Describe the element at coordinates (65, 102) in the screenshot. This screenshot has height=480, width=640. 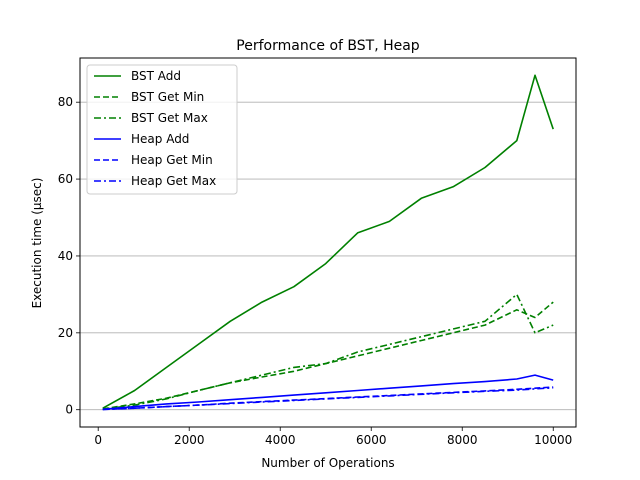
I see `y-tick-label: 80` at that location.